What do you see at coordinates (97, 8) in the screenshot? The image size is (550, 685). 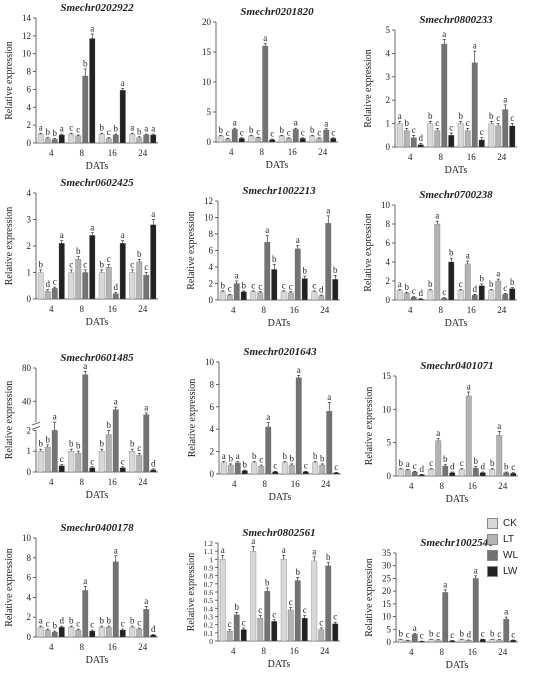 I see `chart-title: Smechr0202922` at bounding box center [97, 8].